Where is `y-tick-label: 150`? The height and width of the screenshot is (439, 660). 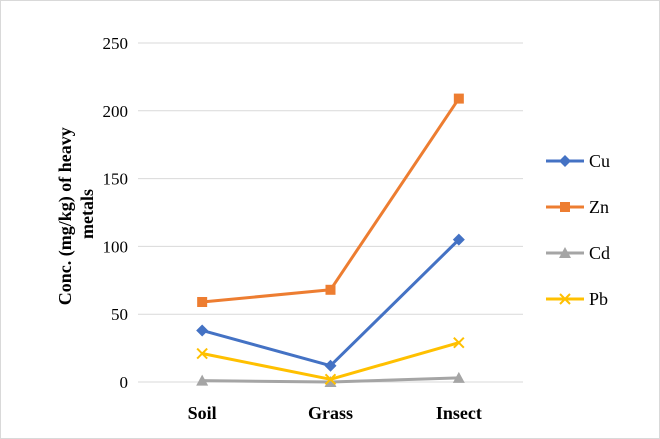 y-tick-label: 150 is located at coordinates (116, 179).